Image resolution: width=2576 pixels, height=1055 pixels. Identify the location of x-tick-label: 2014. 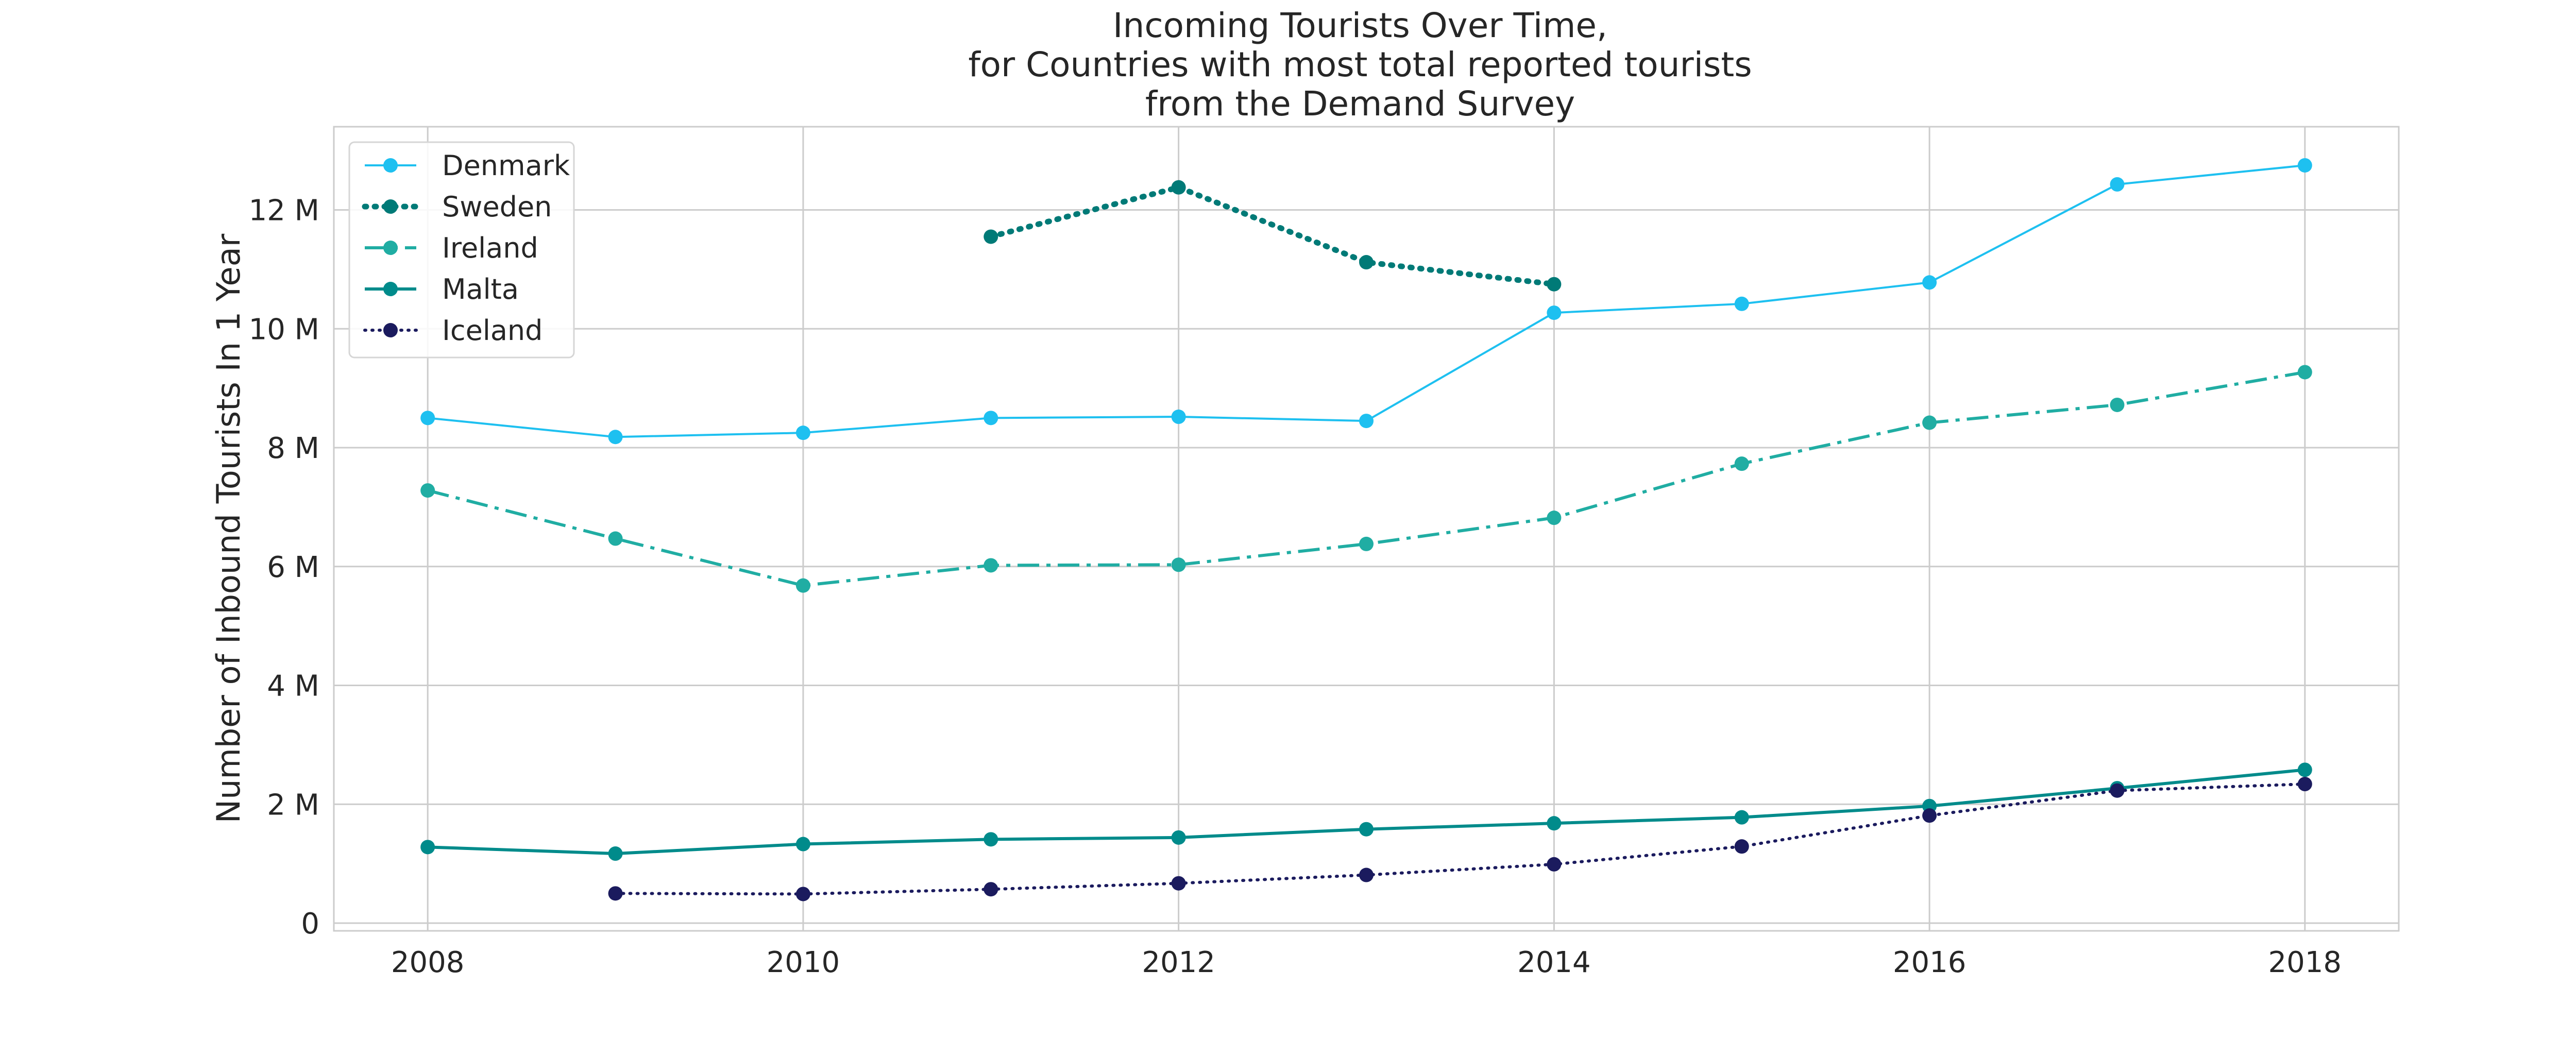
(1554, 962).